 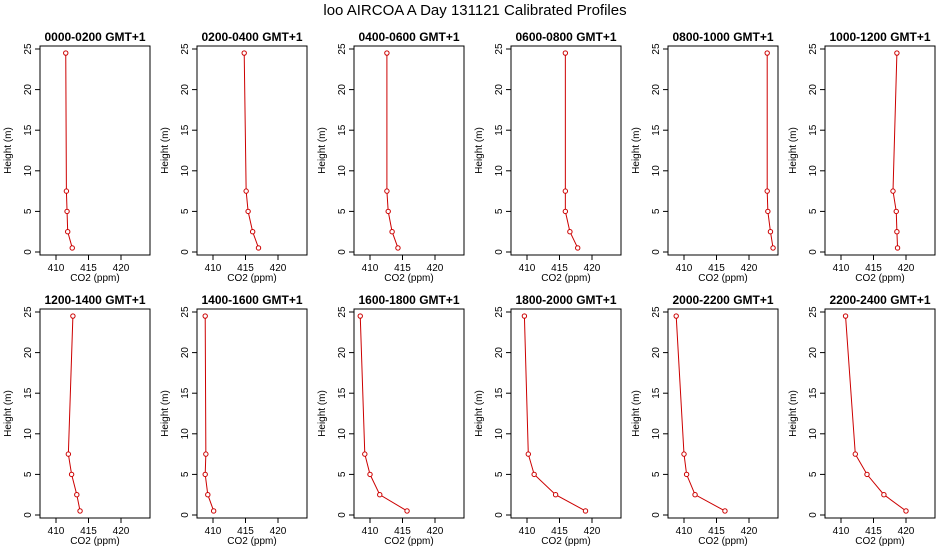 What do you see at coordinates (722, 300) in the screenshot?
I see `panel-title: 2000-2200 GMT+1` at bounding box center [722, 300].